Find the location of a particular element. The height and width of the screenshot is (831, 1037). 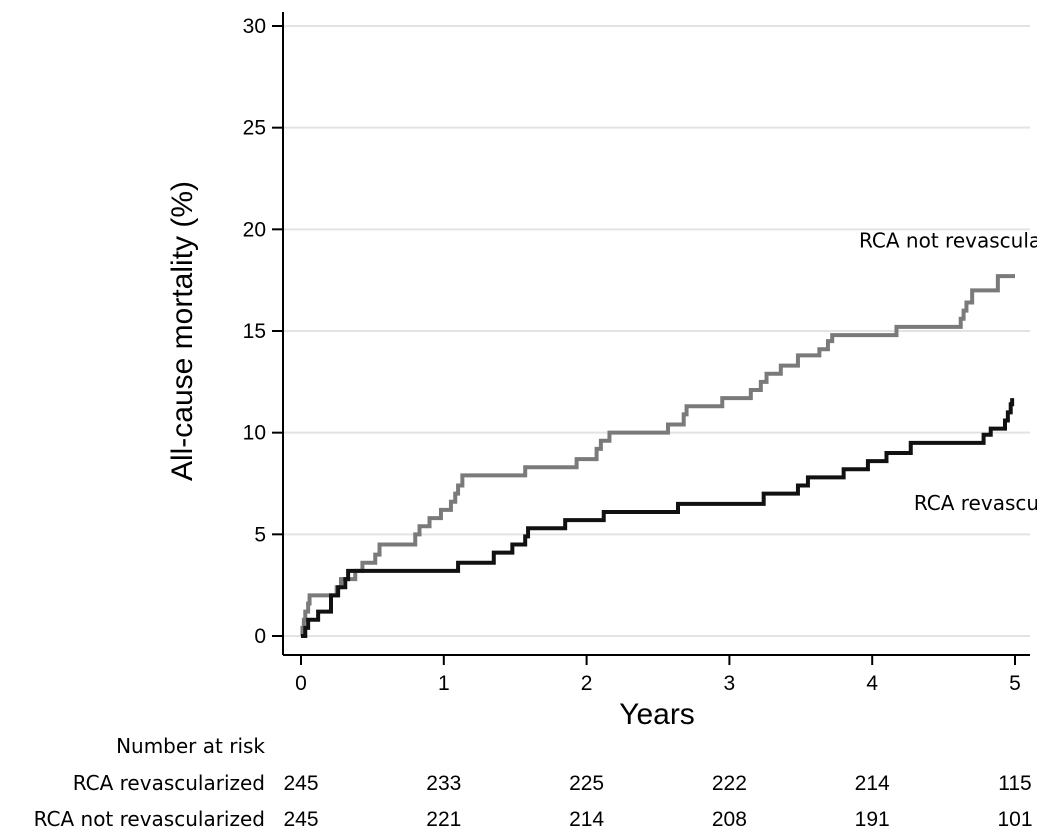

risk-value: 191 is located at coordinates (872, 819).